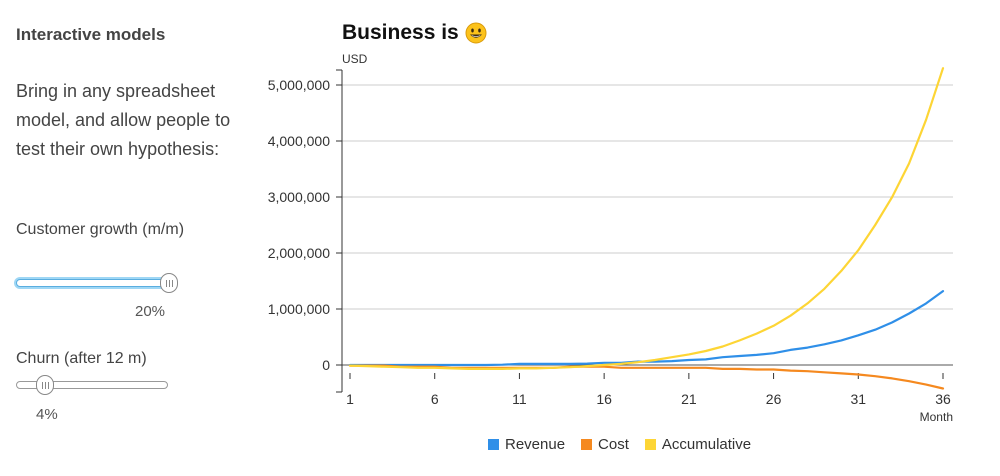  What do you see at coordinates (774, 399) in the screenshot?
I see `x-tick-label: 26` at bounding box center [774, 399].